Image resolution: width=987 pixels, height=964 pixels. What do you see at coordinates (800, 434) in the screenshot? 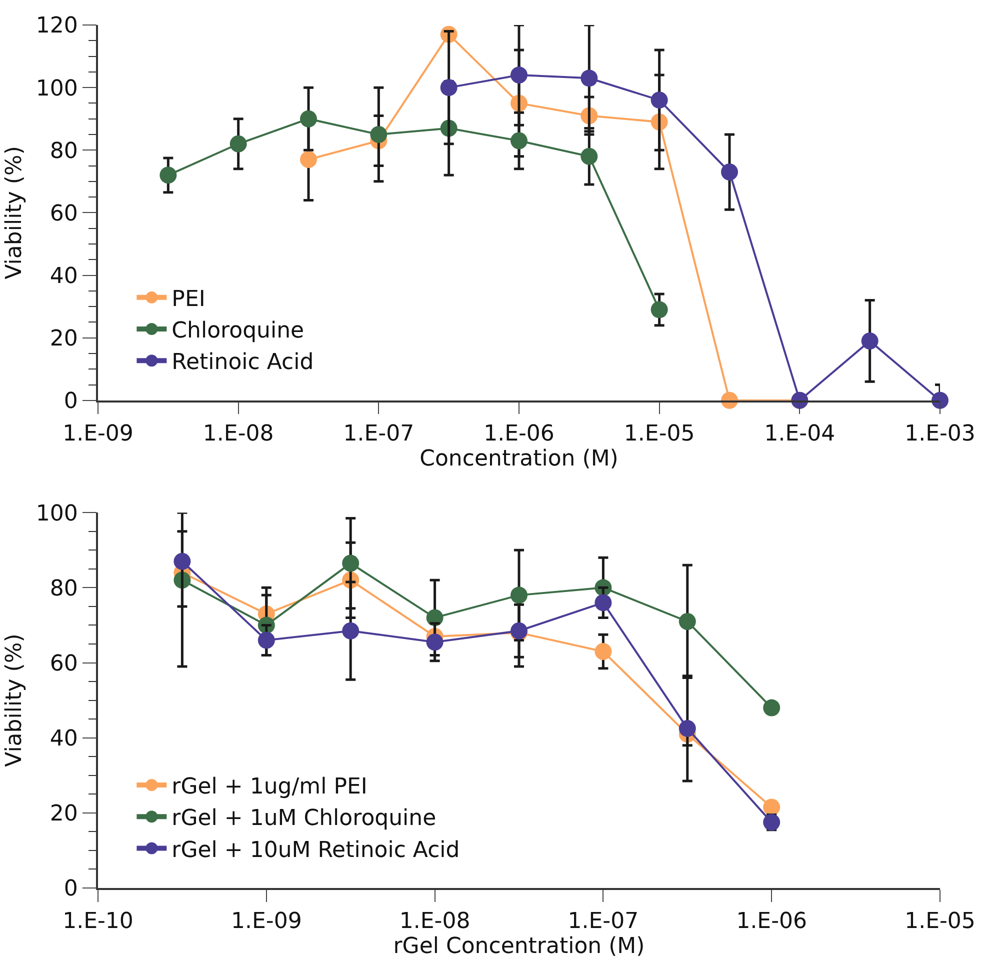
I see `x-tick-label: 1.E-04` at bounding box center [800, 434].